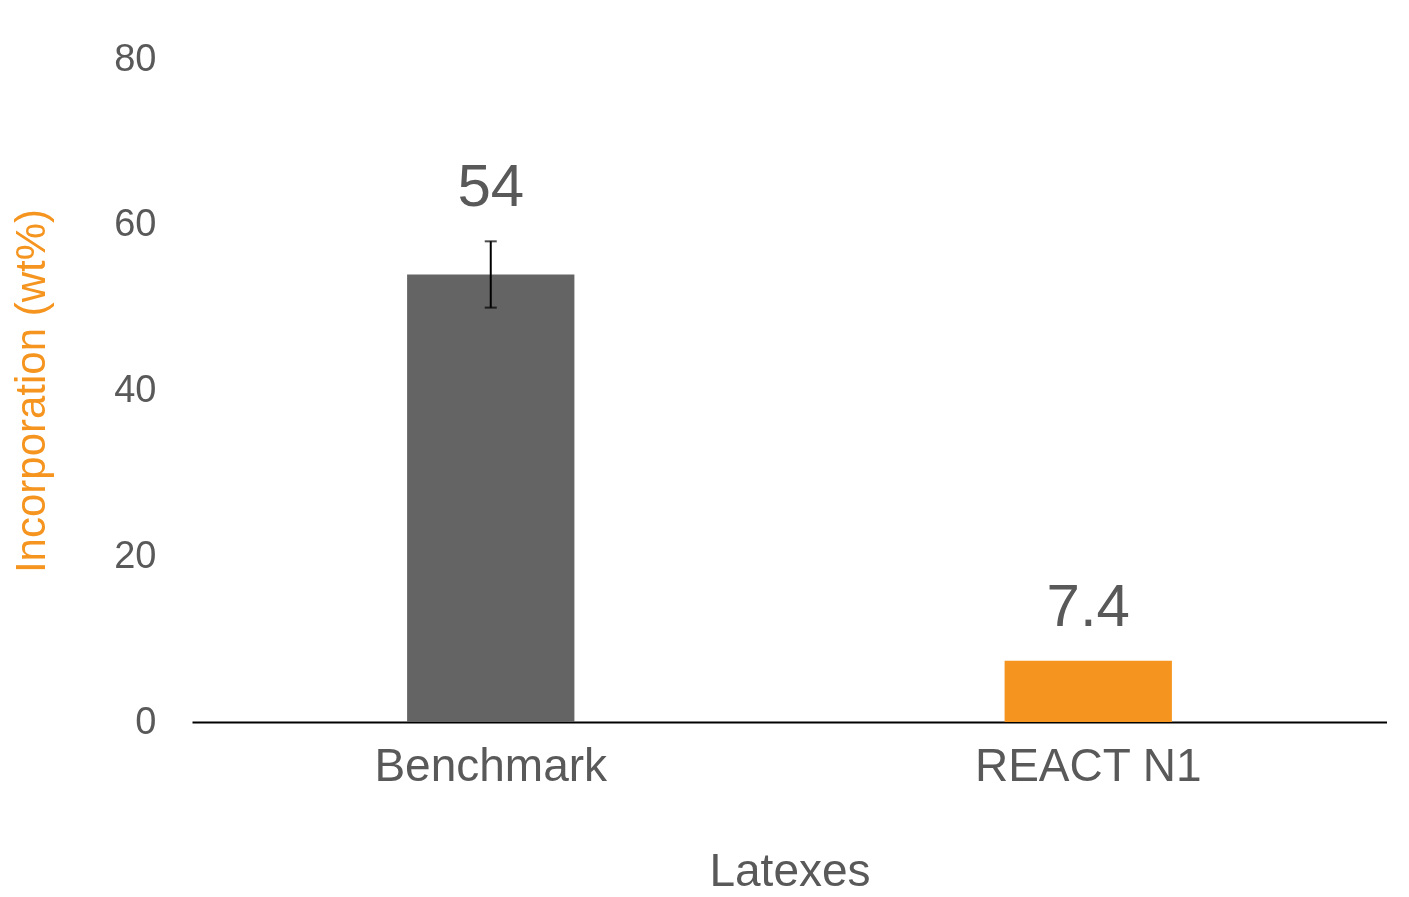 This screenshot has width=1409, height=897. I want to click on y-tick-label: 20, so click(135, 554).